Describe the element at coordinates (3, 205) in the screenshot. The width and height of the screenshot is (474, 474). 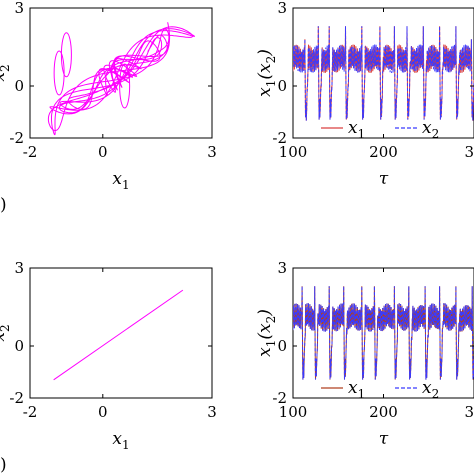
I see `panel-letter-top: )` at that location.